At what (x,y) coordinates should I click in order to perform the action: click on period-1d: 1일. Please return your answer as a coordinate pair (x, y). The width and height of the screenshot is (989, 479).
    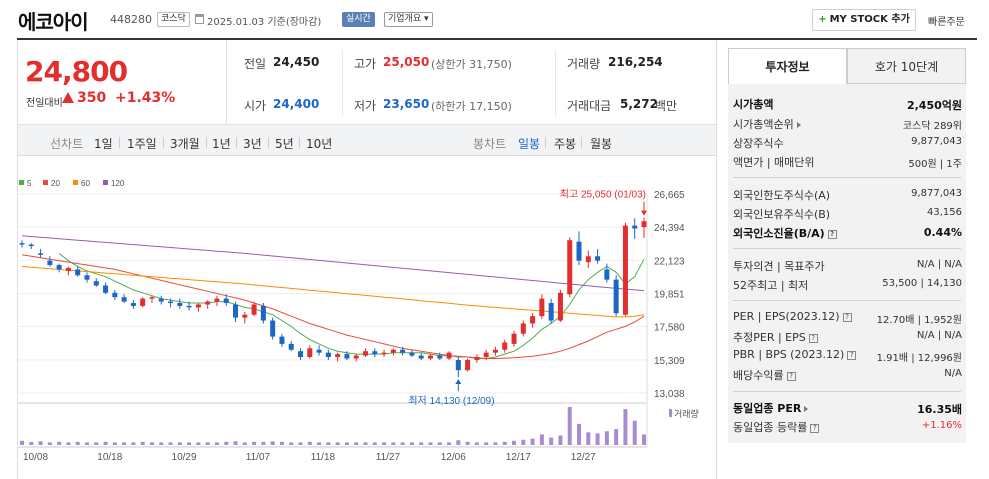
    Looking at the image, I should click on (103, 144).